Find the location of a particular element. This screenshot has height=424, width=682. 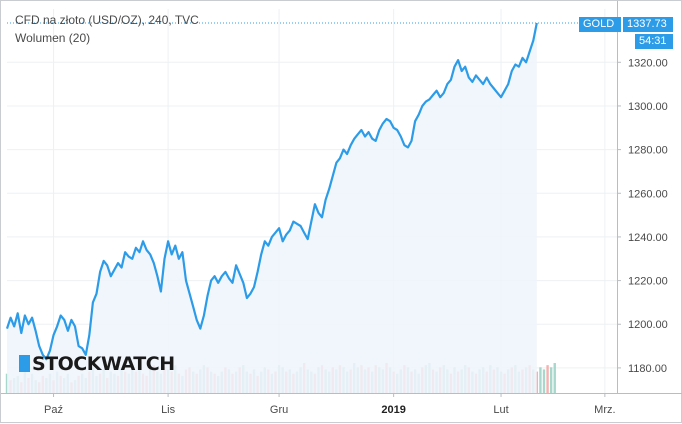

x-tick-label: Lis is located at coordinates (168, 410).